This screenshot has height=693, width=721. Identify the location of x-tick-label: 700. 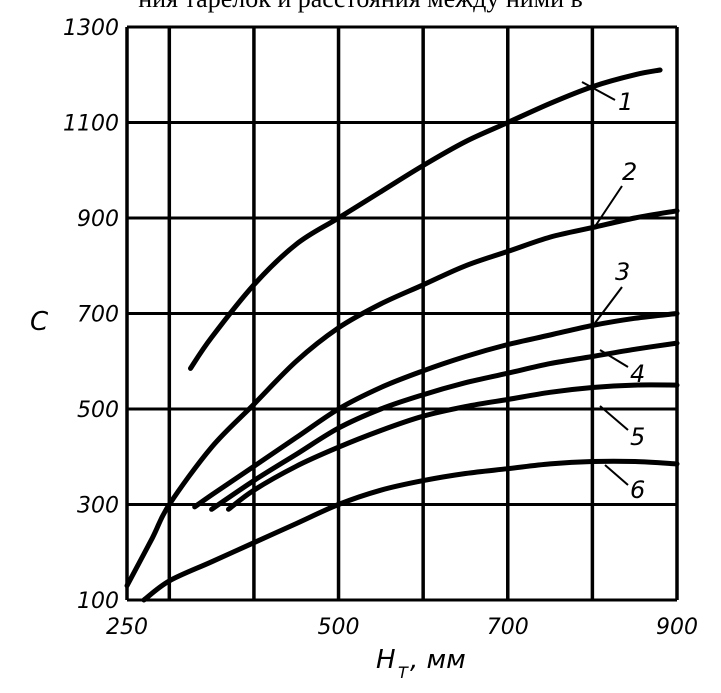
(508, 627).